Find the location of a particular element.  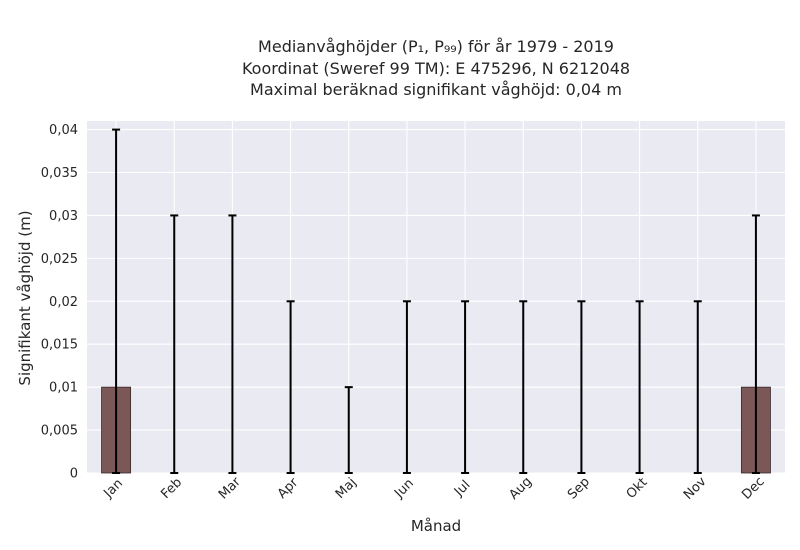

x-tick-label: Jul is located at coordinates (462, 489).